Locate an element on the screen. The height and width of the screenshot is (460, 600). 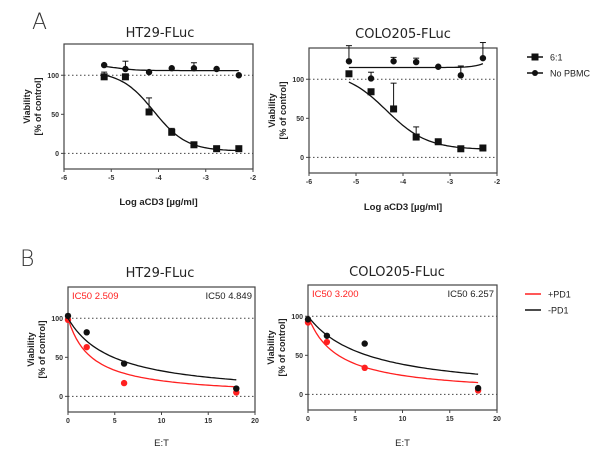
ic50-label: IC50 2.509 is located at coordinates (95, 296).